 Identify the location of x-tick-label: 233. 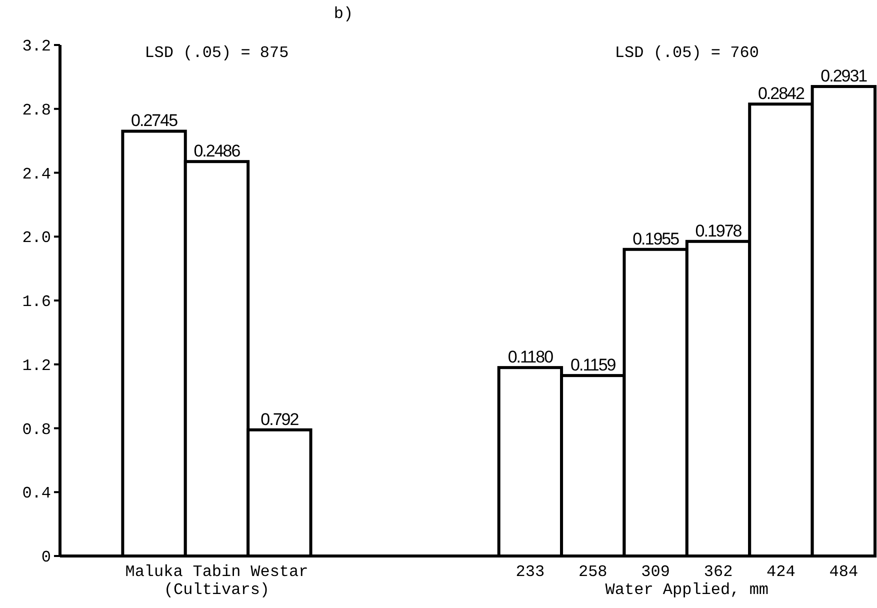
(530, 572).